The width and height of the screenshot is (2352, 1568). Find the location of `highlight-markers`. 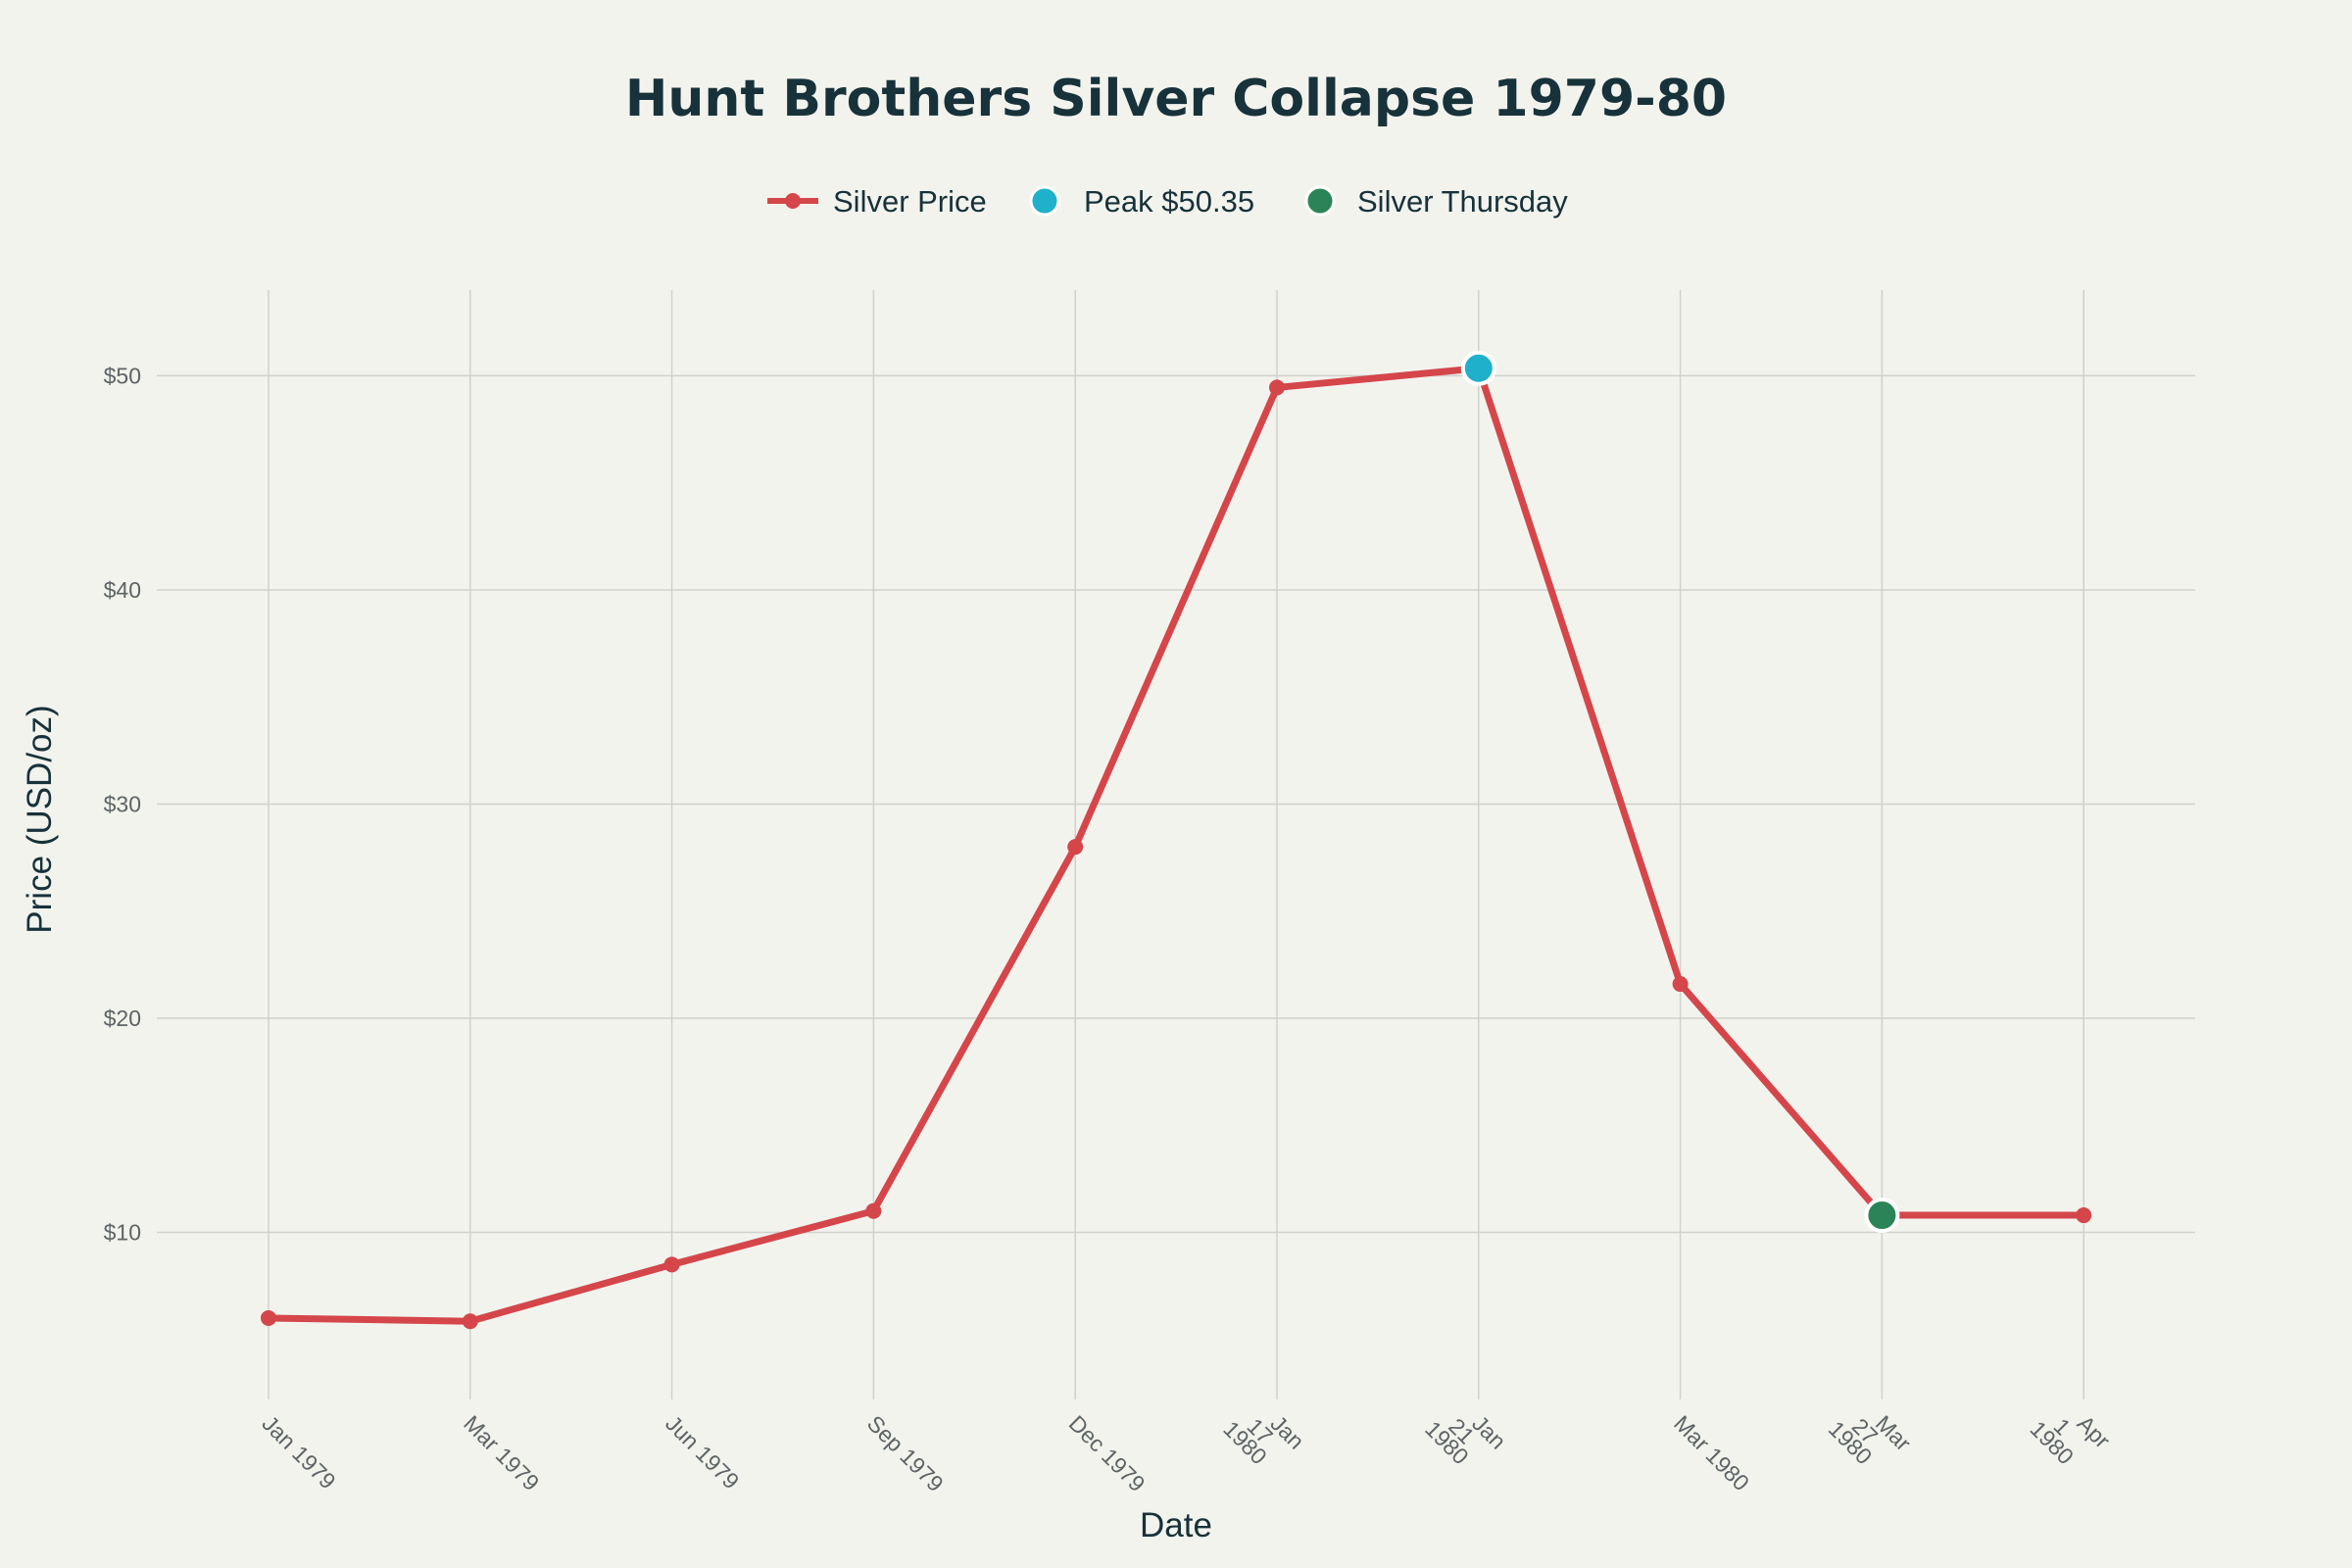

highlight-markers is located at coordinates (1680, 792).